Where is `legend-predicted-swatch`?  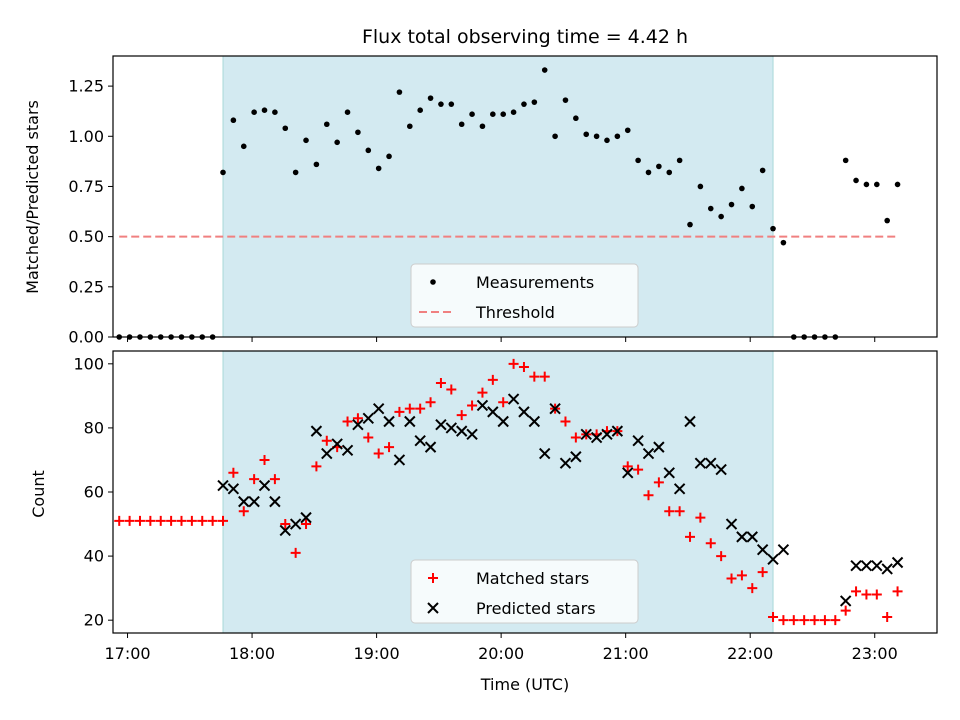
legend-predicted-swatch is located at coordinates (433, 608).